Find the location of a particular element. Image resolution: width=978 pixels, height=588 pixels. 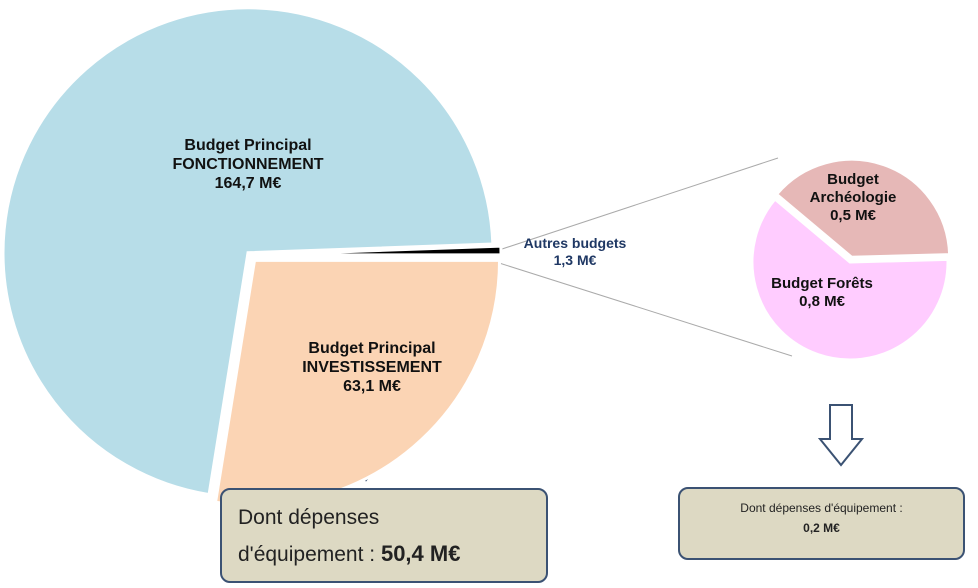

category-label: Budget Forêts is located at coordinates (822, 283).